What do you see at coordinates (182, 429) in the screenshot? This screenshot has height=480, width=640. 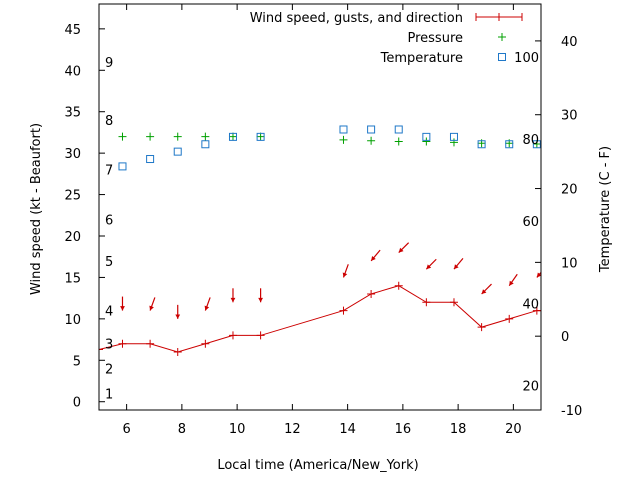 I see `x-tick-label: 8` at bounding box center [182, 429].